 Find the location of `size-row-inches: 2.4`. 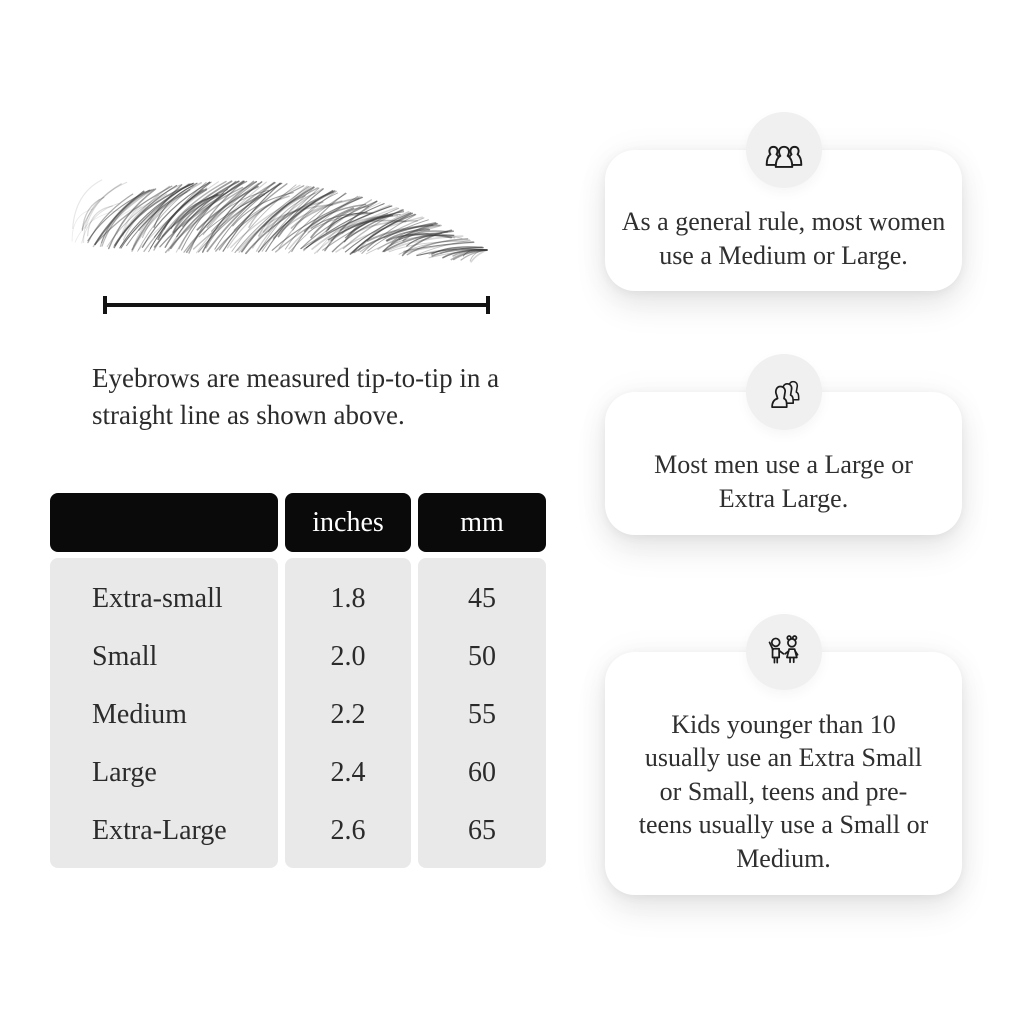

size-row-inches: 2.4 is located at coordinates (348, 772).